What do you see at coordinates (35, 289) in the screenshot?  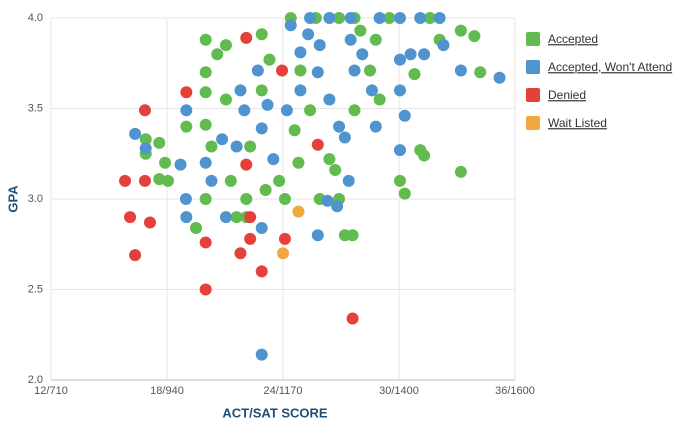 I see `y-tick-label: 2.5` at bounding box center [35, 289].